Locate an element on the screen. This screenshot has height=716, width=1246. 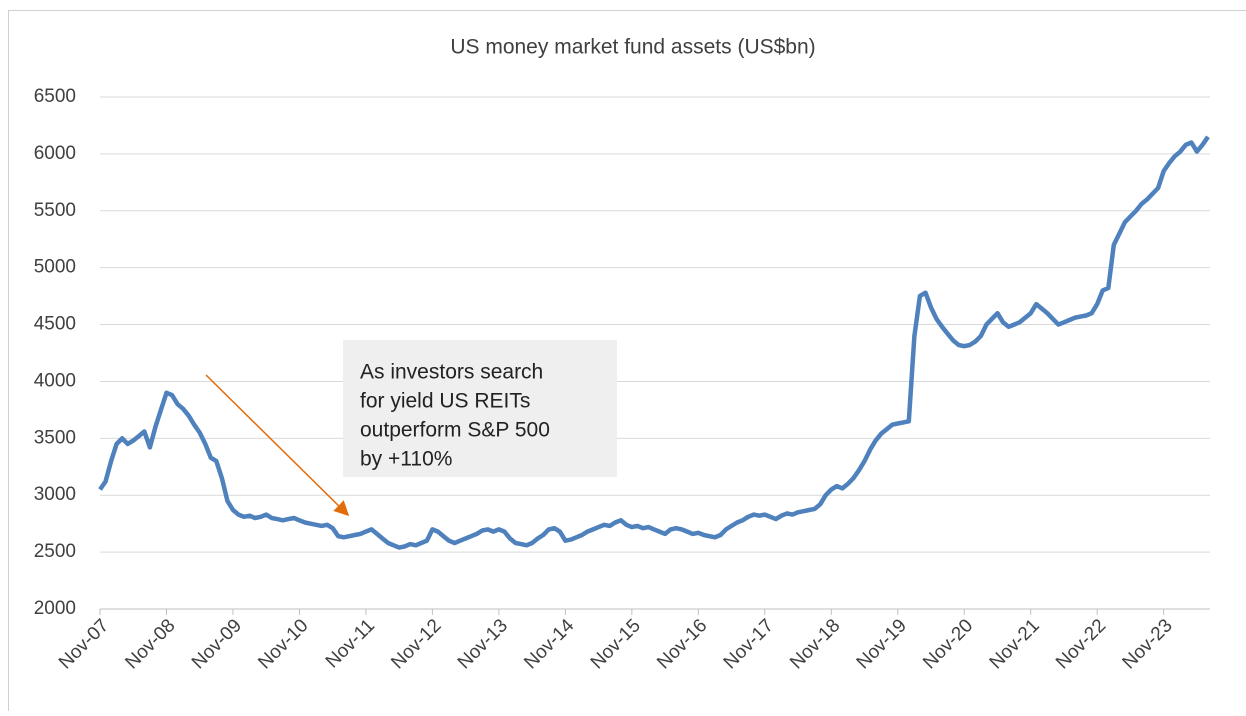
x-tick-label: Nov-11 is located at coordinates (350, 643).